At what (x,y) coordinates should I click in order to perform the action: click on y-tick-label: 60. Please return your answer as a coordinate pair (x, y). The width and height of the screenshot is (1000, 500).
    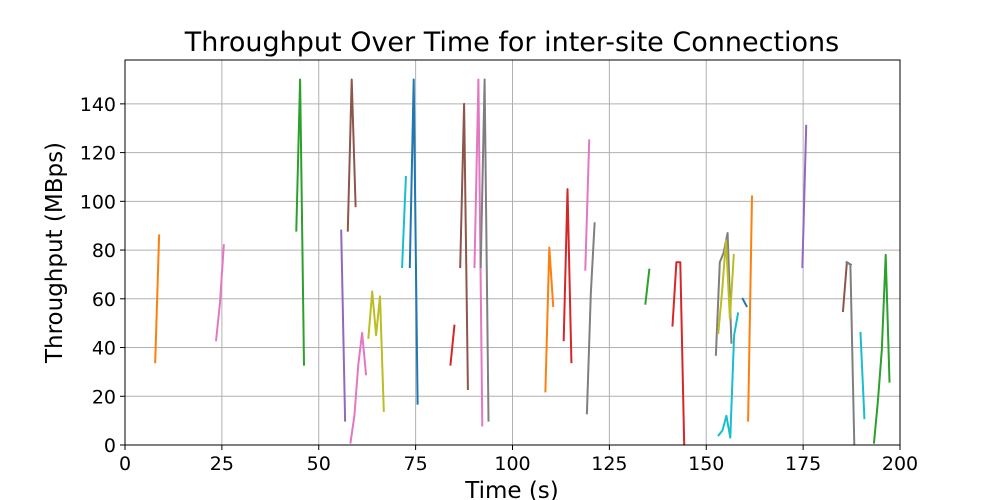
    Looking at the image, I should click on (104, 300).